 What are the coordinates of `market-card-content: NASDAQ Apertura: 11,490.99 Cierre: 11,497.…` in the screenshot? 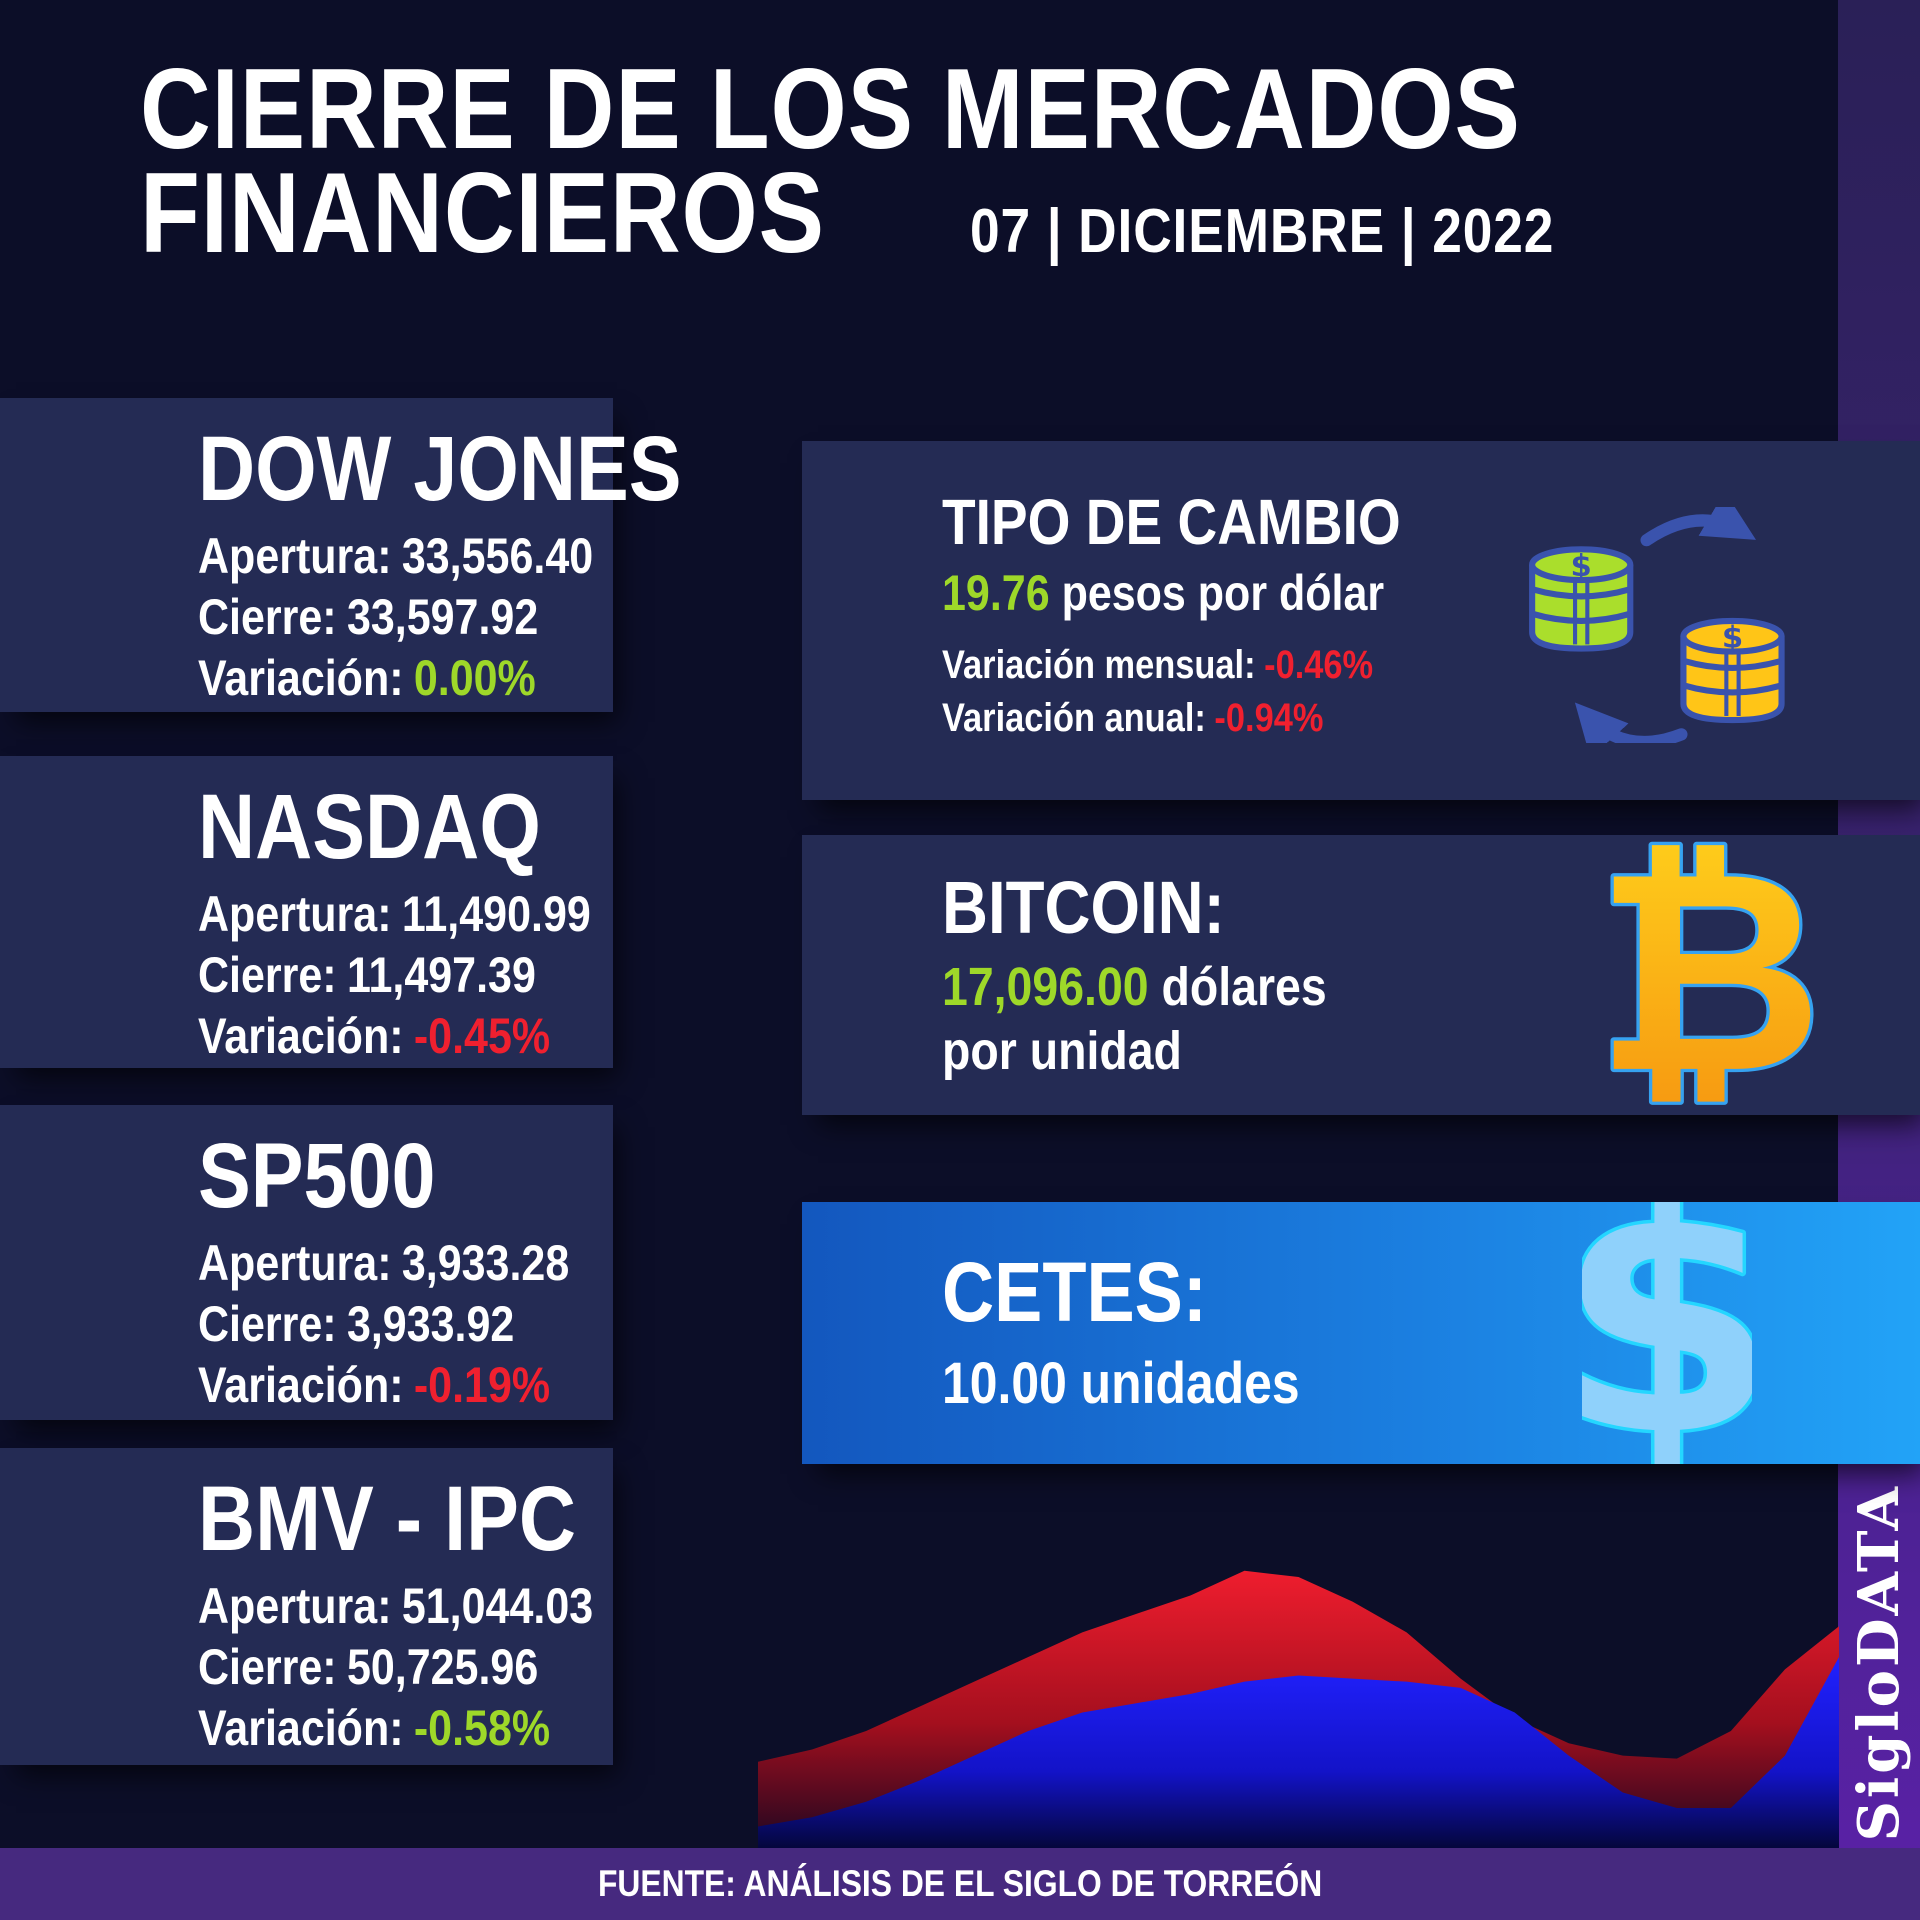 It's located at (306, 911).